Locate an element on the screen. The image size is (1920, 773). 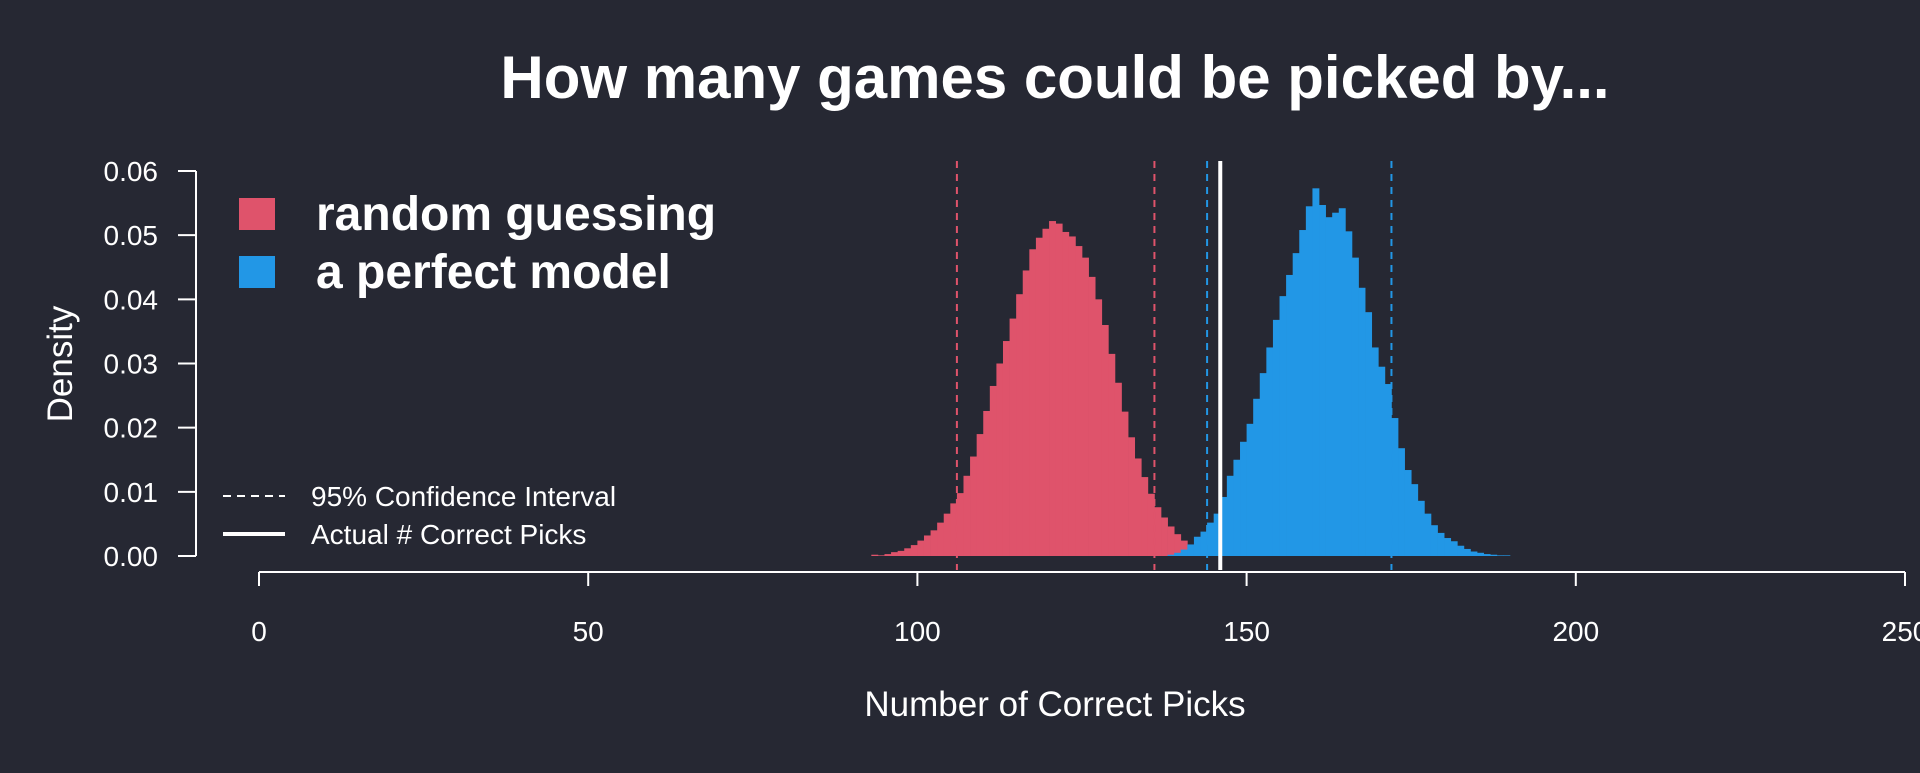
y-axis-label: Density is located at coordinates (60, 363).